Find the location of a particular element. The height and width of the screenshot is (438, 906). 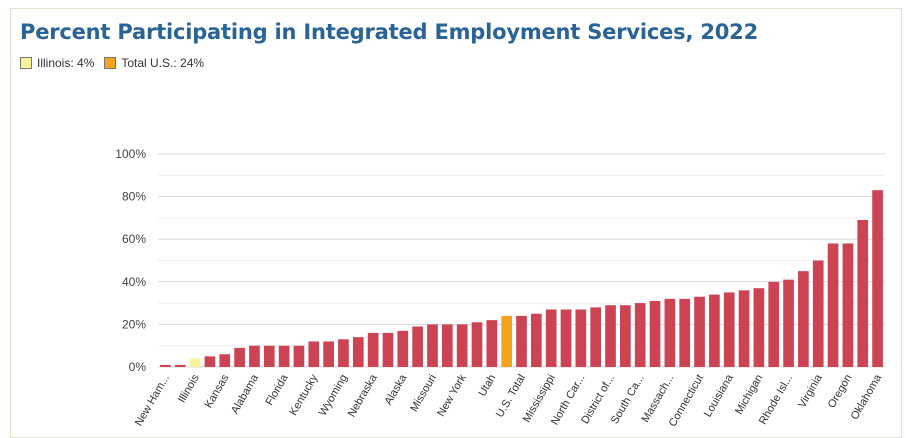

y-tick-label: 80% is located at coordinates (134, 197).